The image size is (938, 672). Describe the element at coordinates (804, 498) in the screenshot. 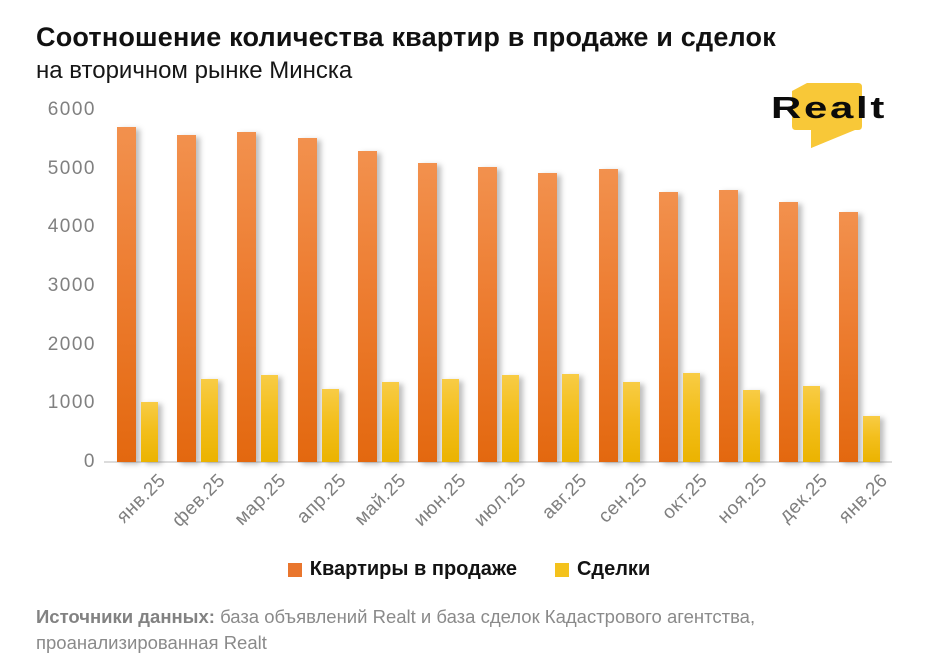

I see `x-axis-label: дек.25` at that location.